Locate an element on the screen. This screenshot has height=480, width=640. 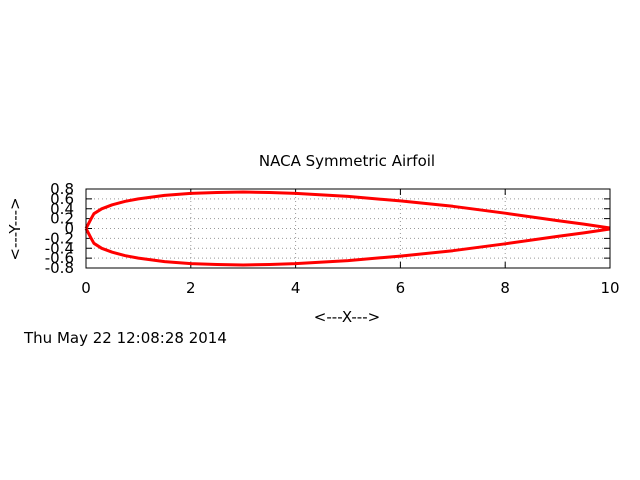
x-tick-label: 8 is located at coordinates (505, 288).